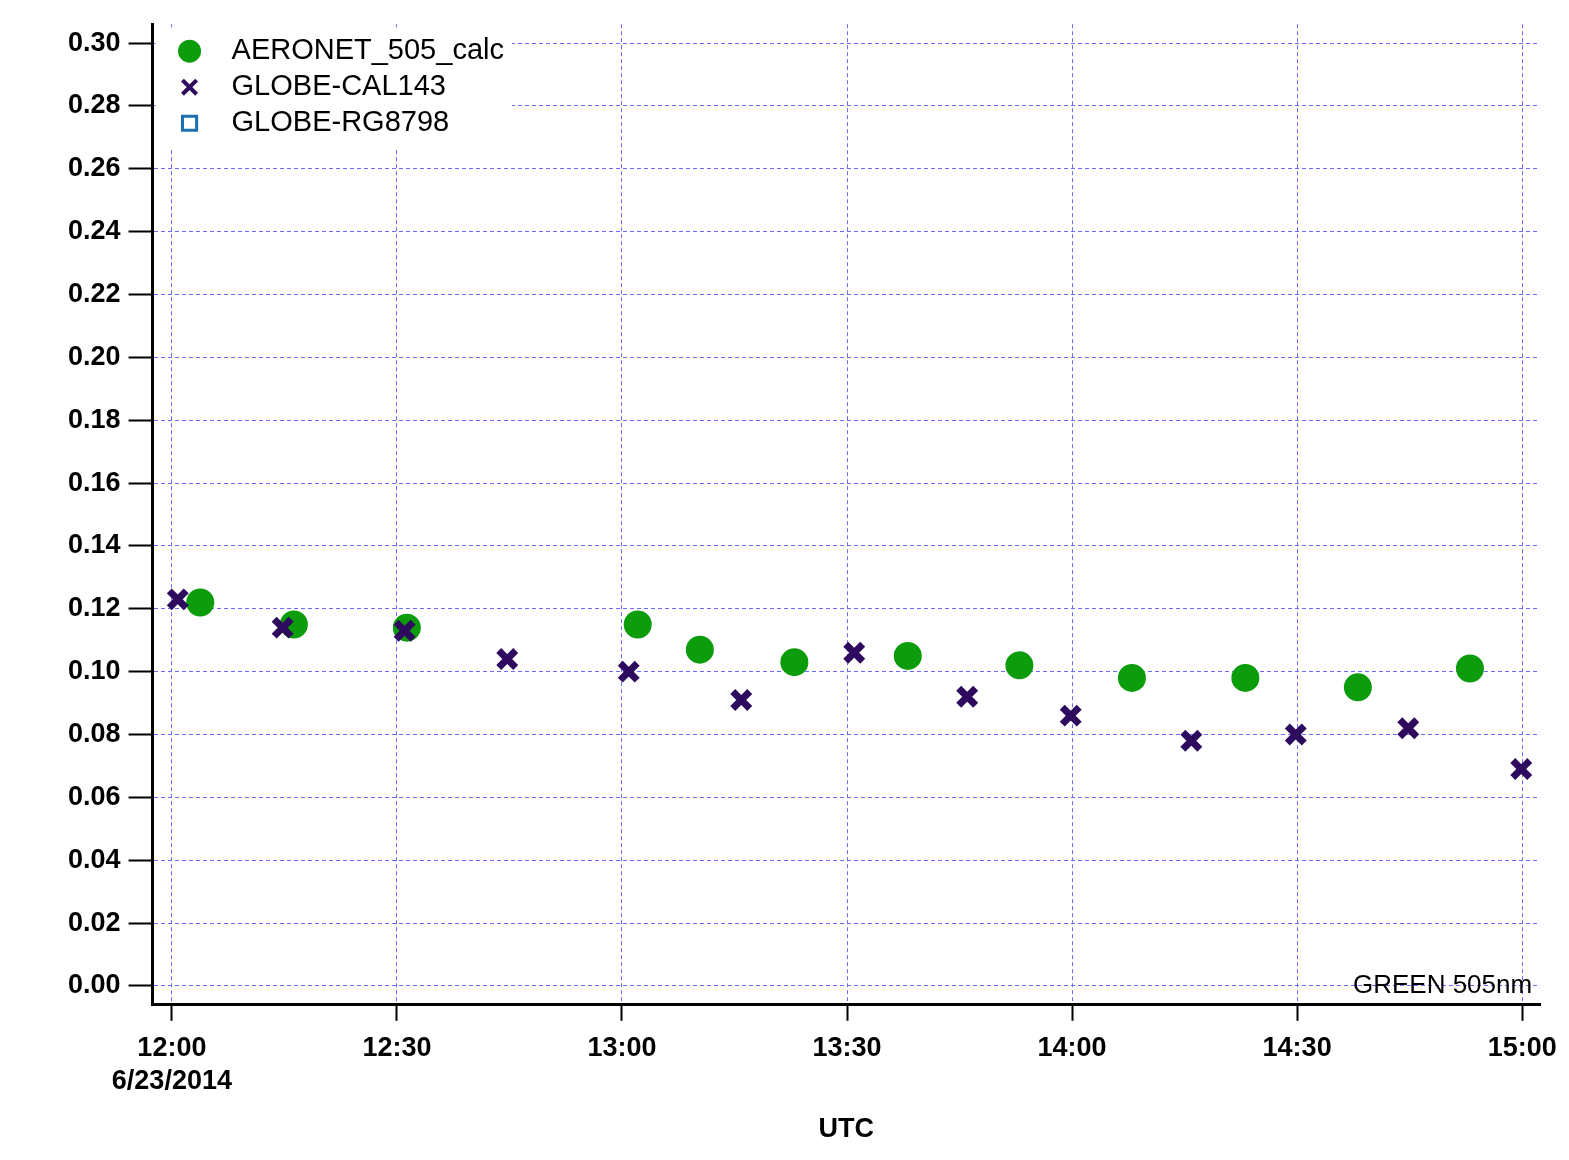 The height and width of the screenshot is (1160, 1569). I want to click on legend-label: AERONET_505_calc, so click(367, 49).